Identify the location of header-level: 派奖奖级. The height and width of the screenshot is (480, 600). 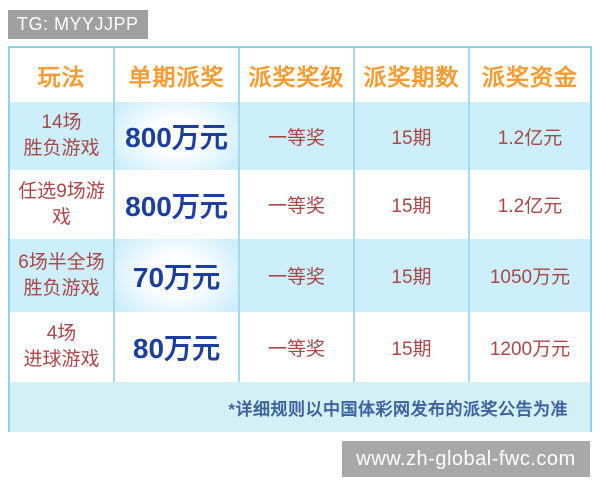
(297, 75).